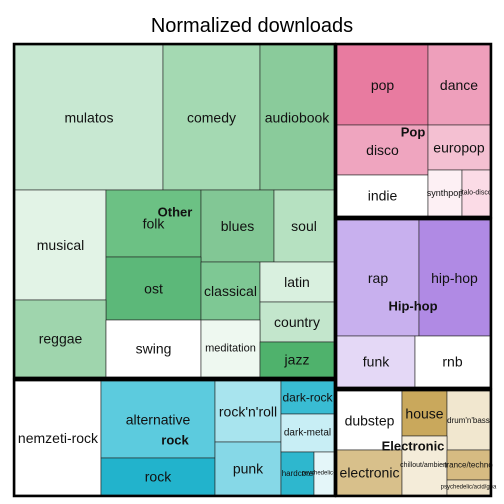 This screenshot has height=504, width=504. I want to click on tile-label-punk: punk, so click(248, 469).